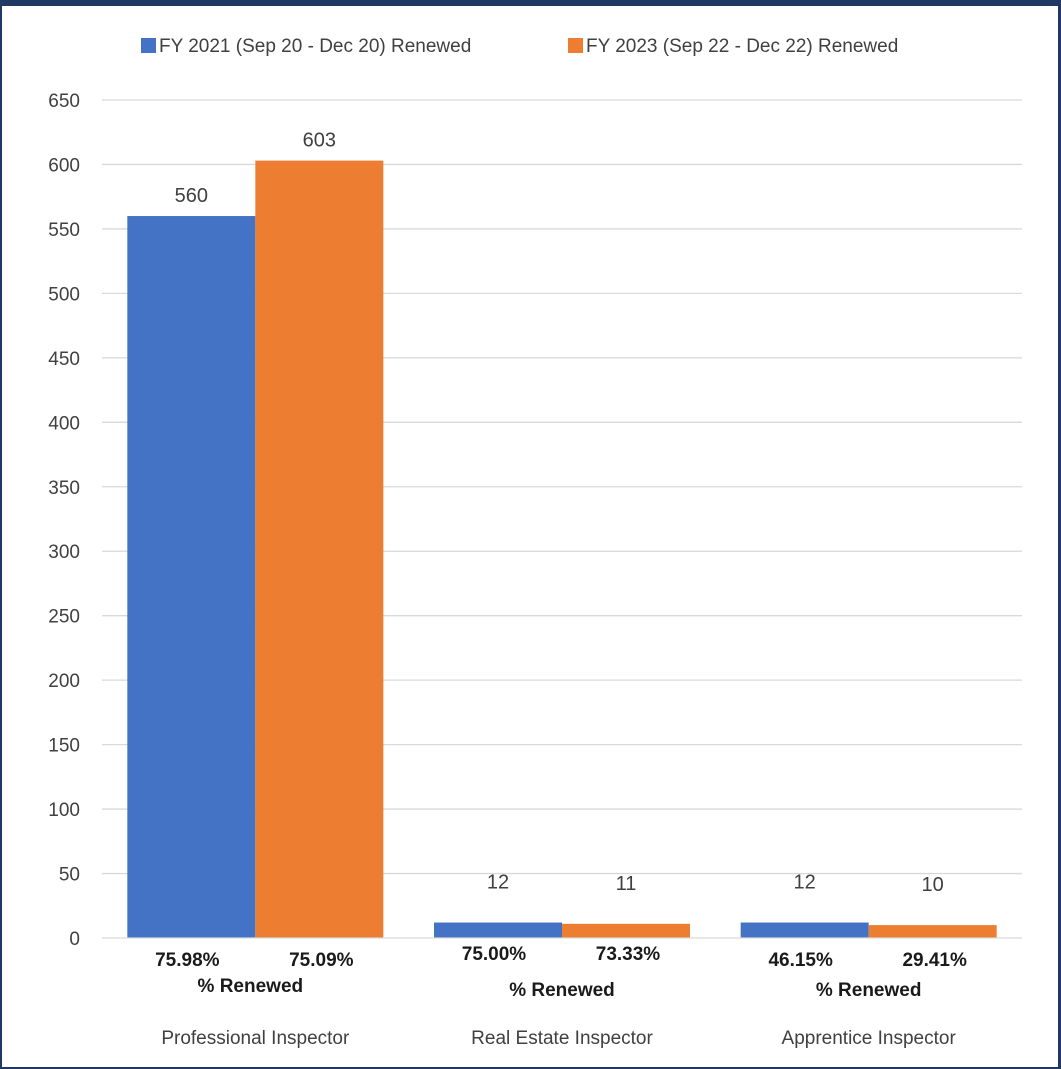  I want to click on pct-renewed-label: 29.41%, so click(934, 960).